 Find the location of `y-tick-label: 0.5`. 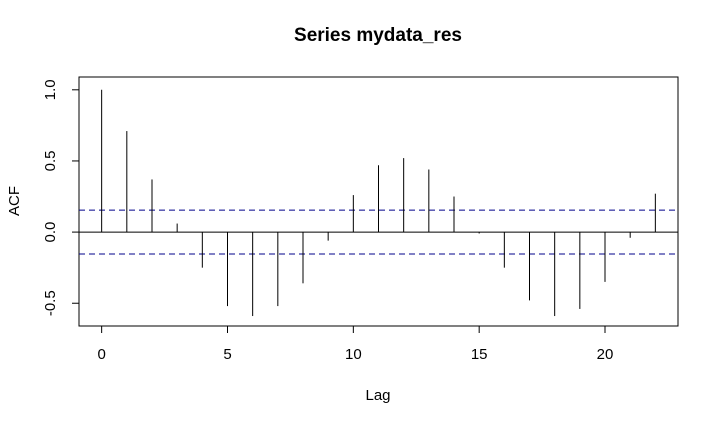

y-tick-label: 0.5 is located at coordinates (50, 161).